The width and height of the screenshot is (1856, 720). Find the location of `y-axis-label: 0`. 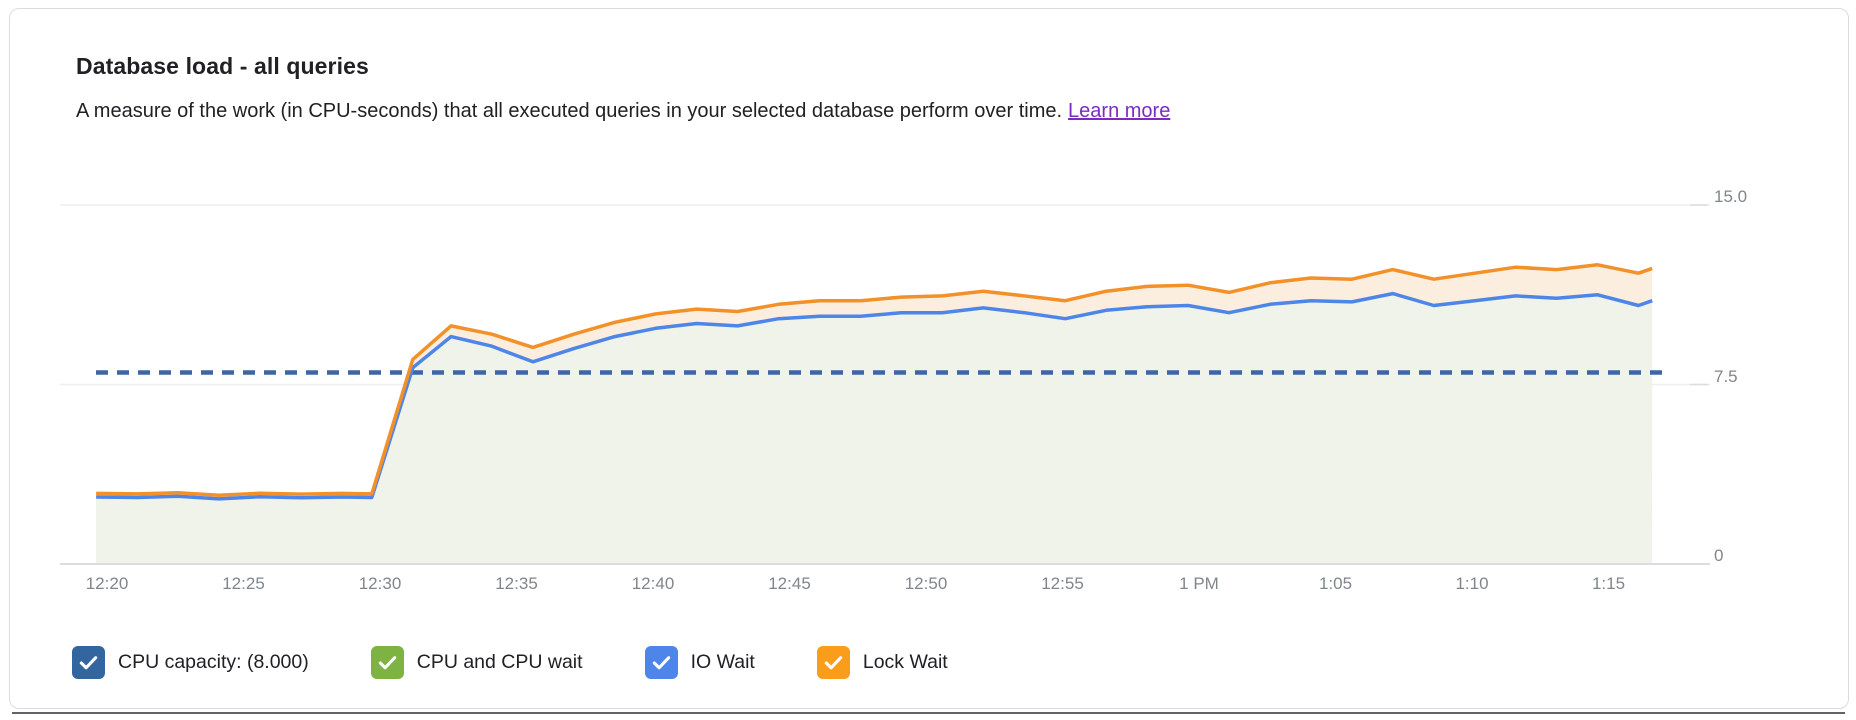

y-axis-label: 0 is located at coordinates (1719, 555).